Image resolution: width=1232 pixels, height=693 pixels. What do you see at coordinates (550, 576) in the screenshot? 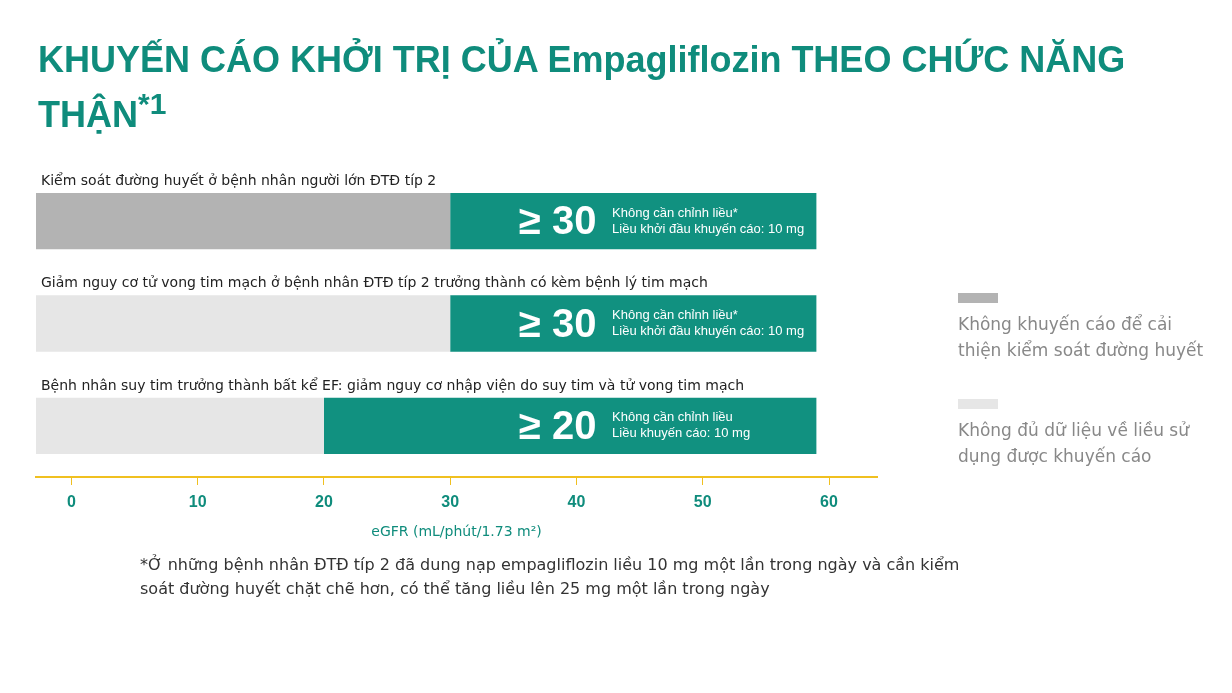
I see `text: *Ở những bệnh nhân ĐTĐ típ 2 đã dung nạp empagliflozin liều 10 mg một lần trong ngày và cần kiểm soát đường huyết chặt chẽ hơn, có thể tăng liều lên 25 mg một lần trong ngày` at bounding box center [550, 576].